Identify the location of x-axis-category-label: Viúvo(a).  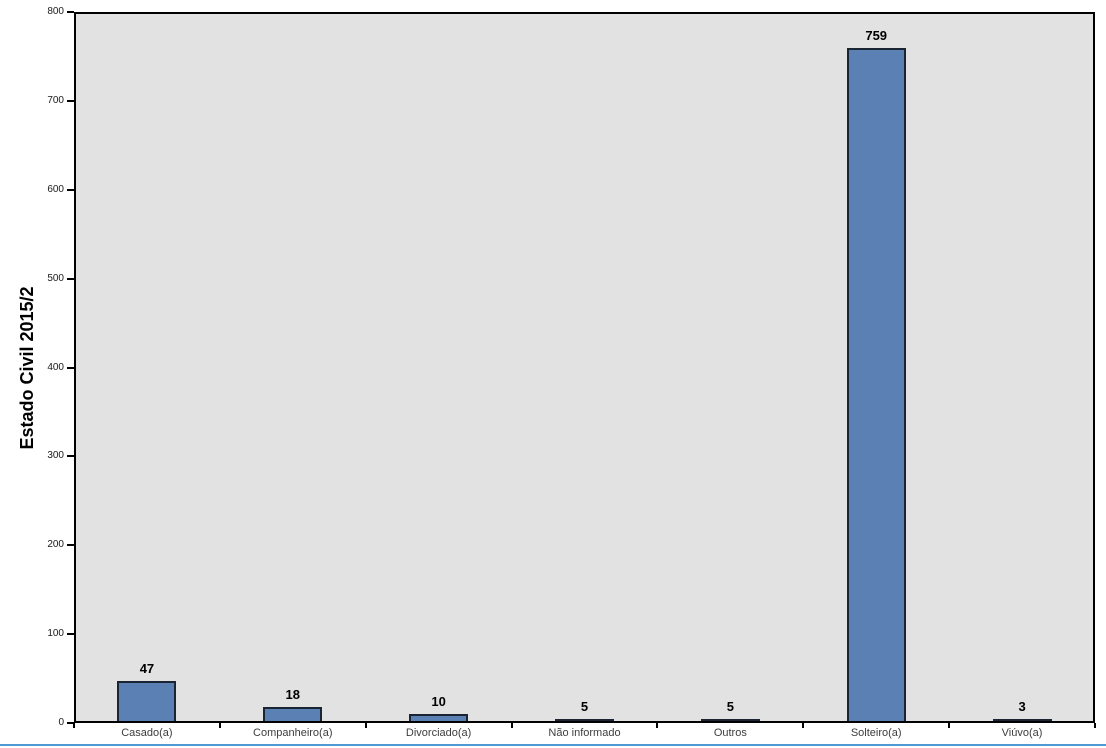
(1022, 733).